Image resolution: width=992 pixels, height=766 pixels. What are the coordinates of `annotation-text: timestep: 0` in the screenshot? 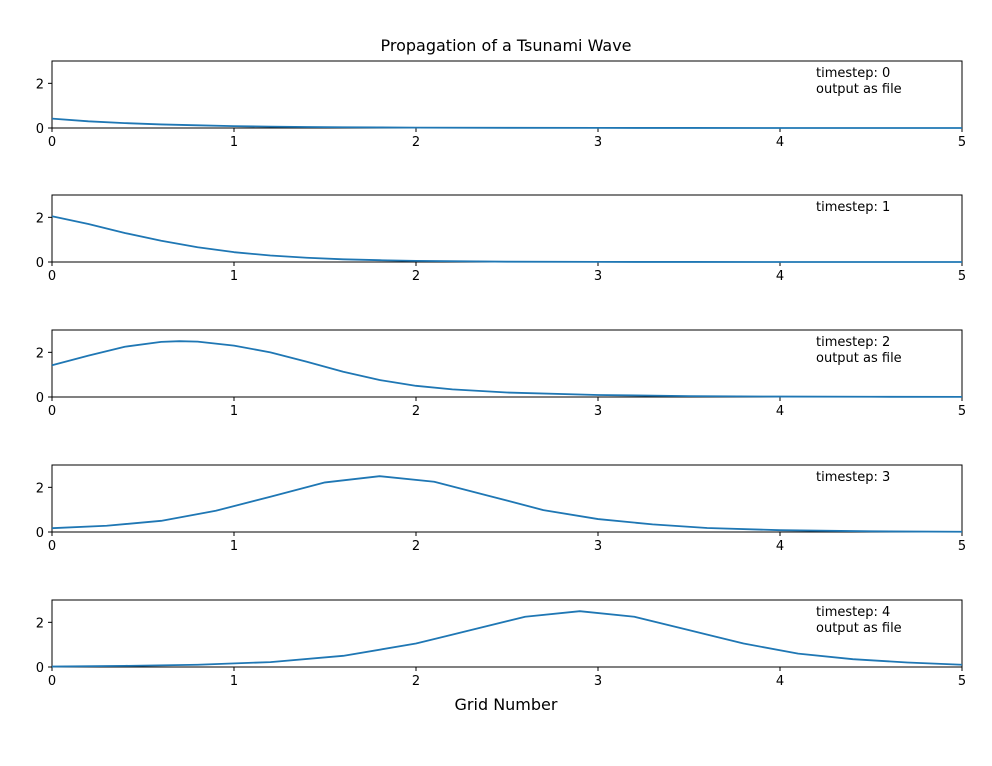 It's located at (853, 73).